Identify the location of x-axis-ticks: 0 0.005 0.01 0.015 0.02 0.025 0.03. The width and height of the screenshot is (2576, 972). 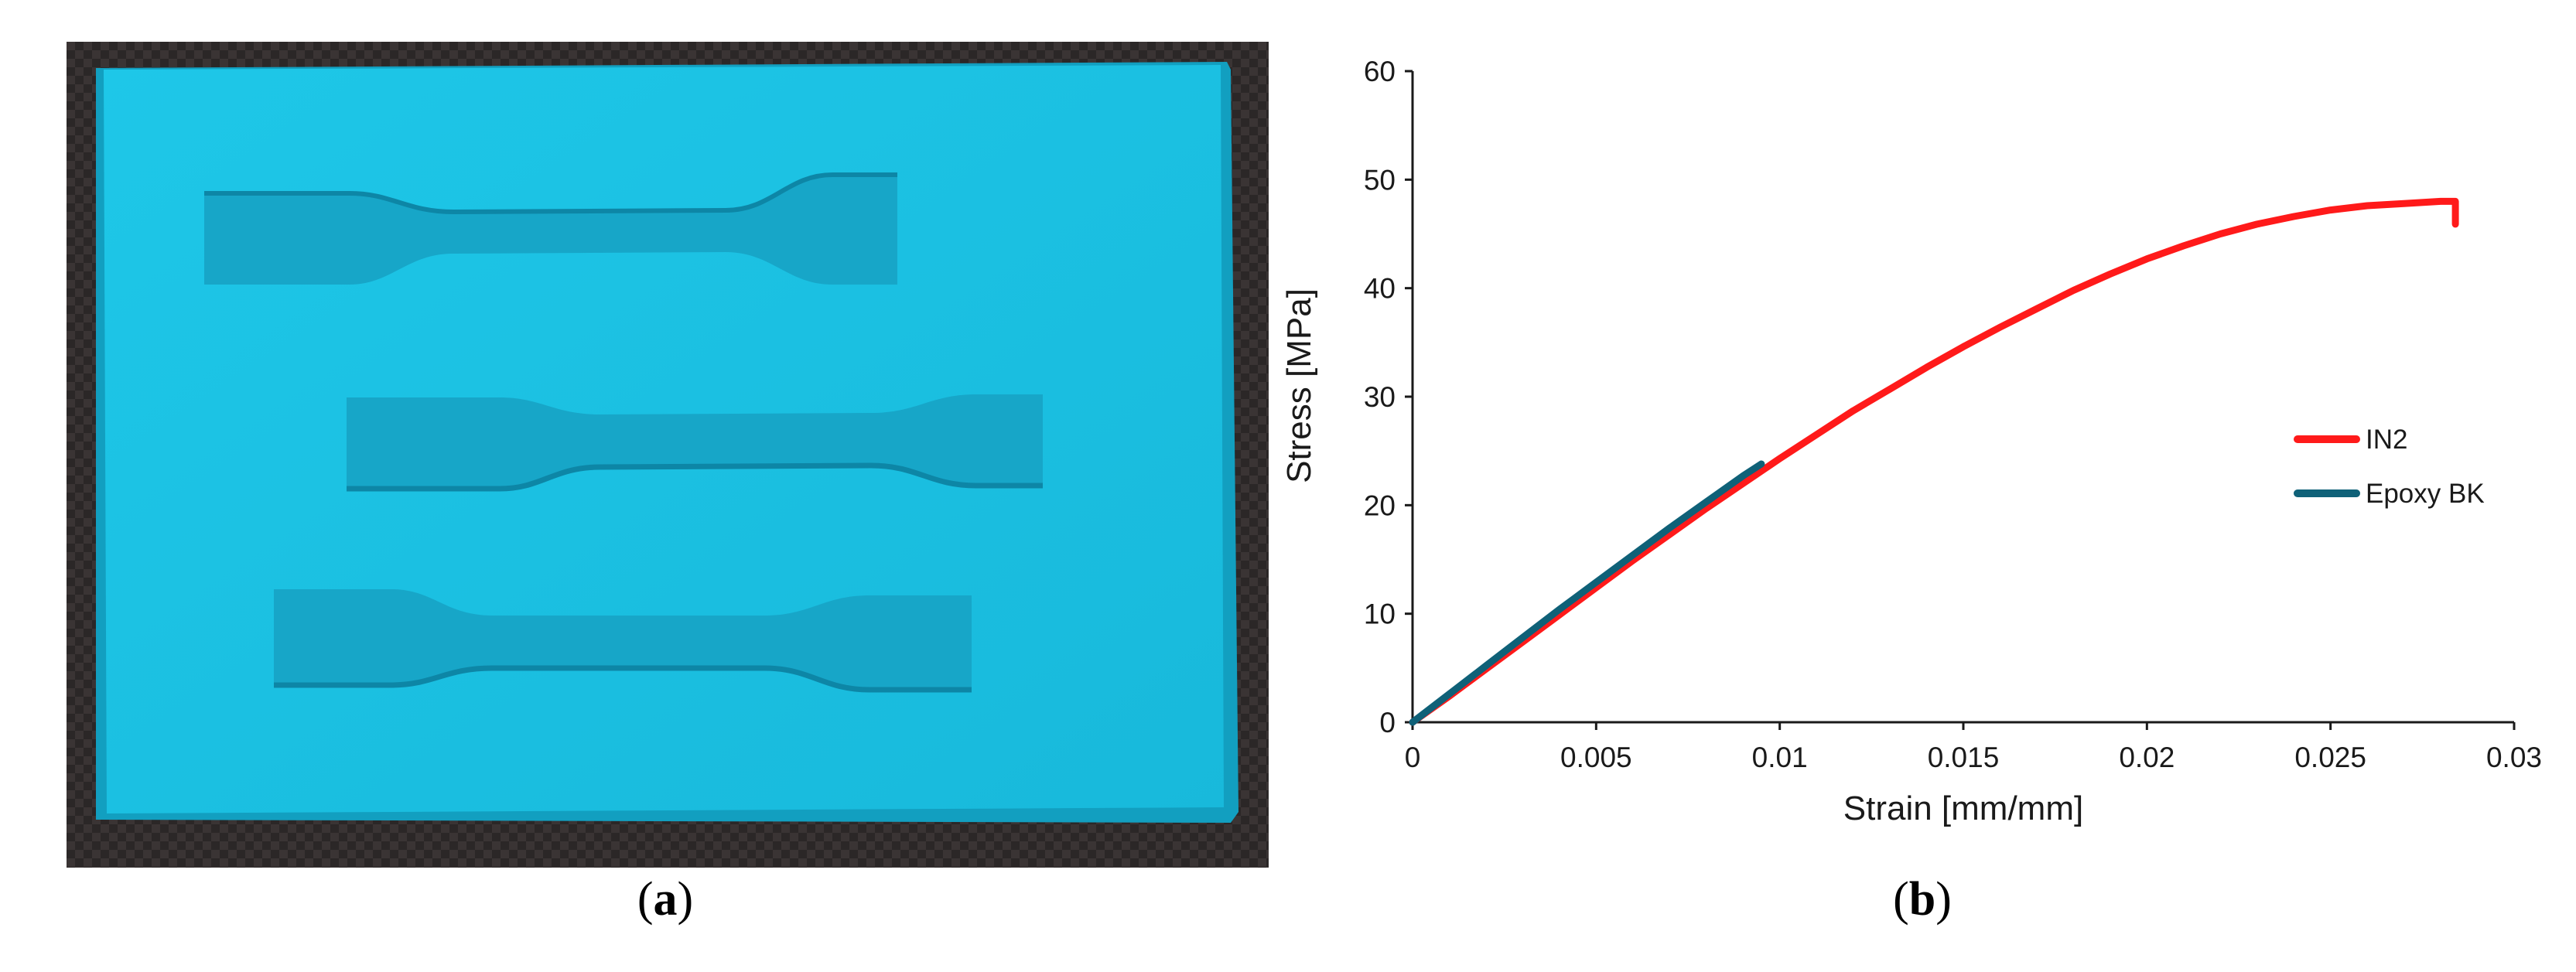
(1974, 747).